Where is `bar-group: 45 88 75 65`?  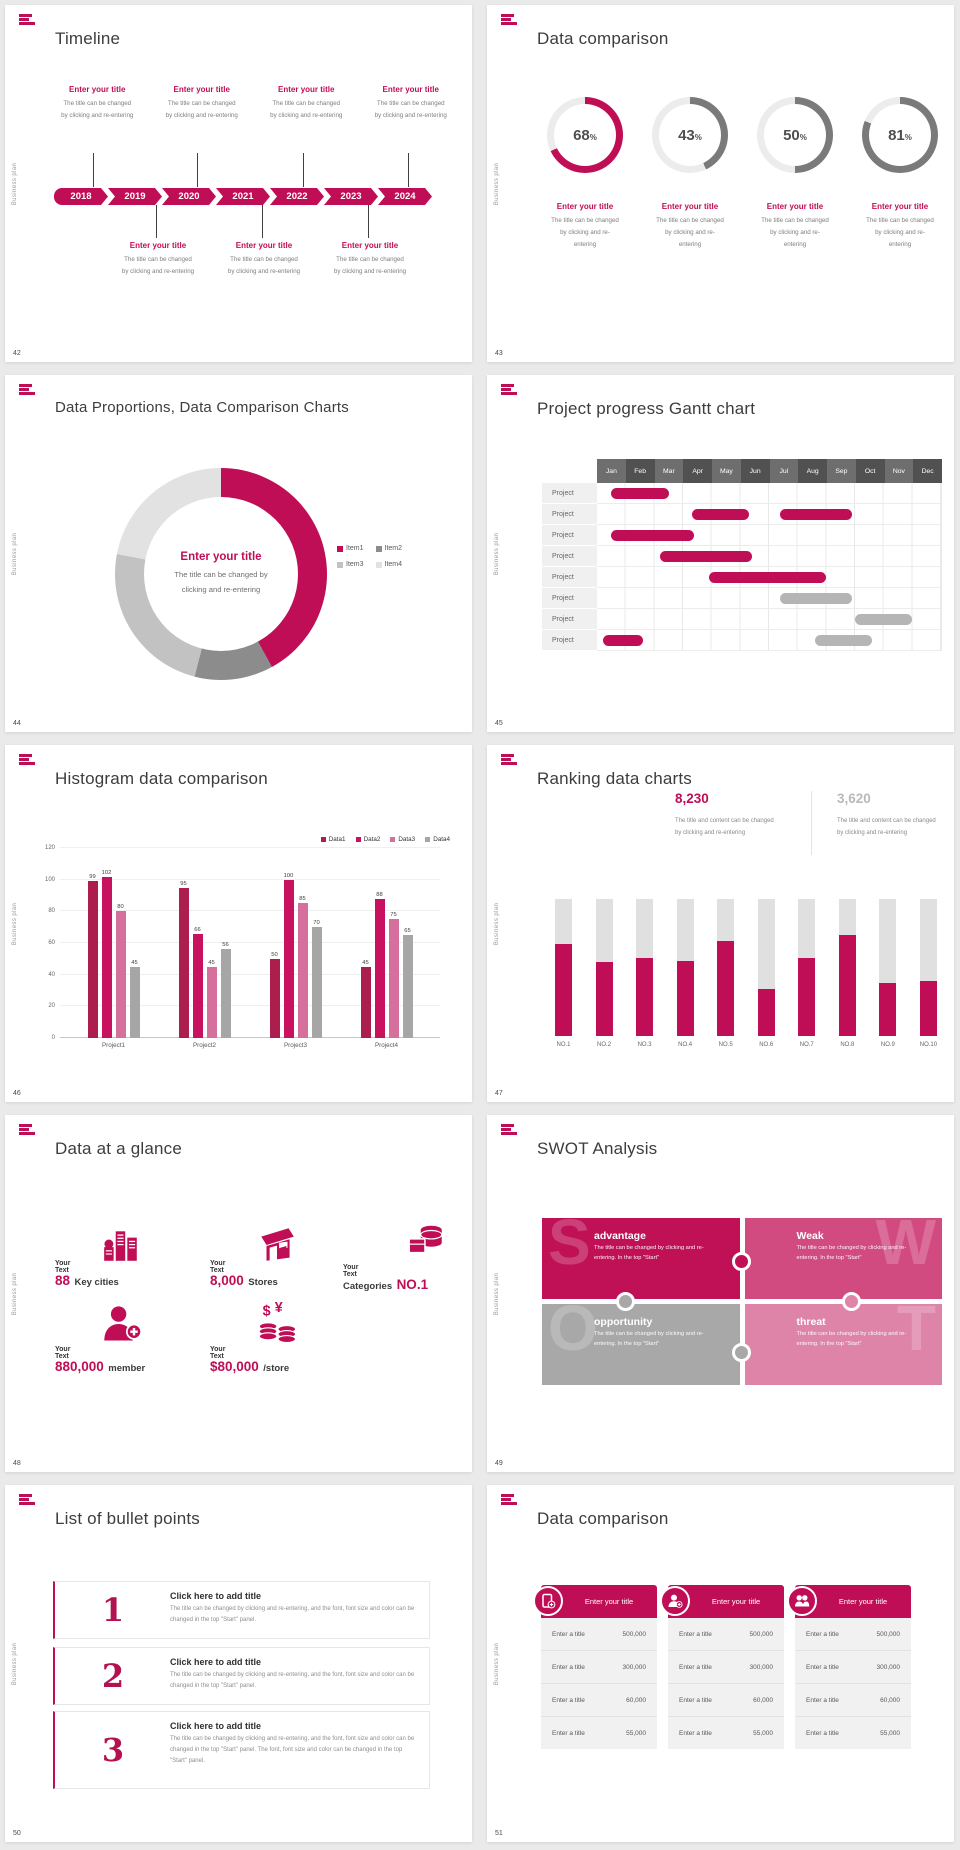 bar-group: 45 88 75 65 is located at coordinates (386, 943).